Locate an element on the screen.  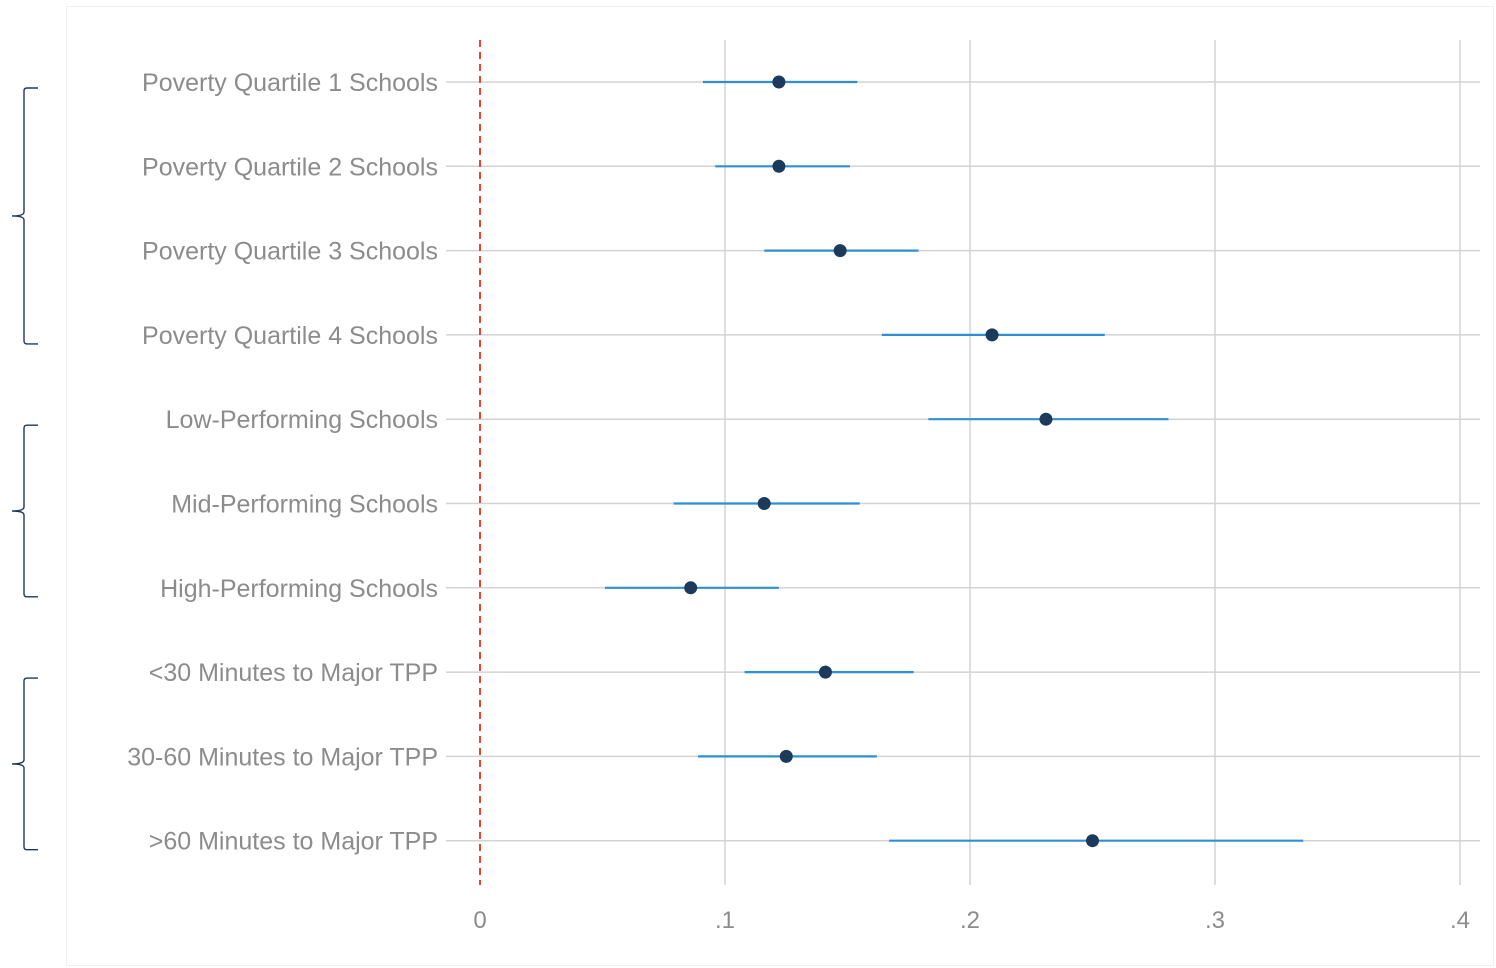
category-label-9: >60 Minutes to Major TPP is located at coordinates (293, 842).